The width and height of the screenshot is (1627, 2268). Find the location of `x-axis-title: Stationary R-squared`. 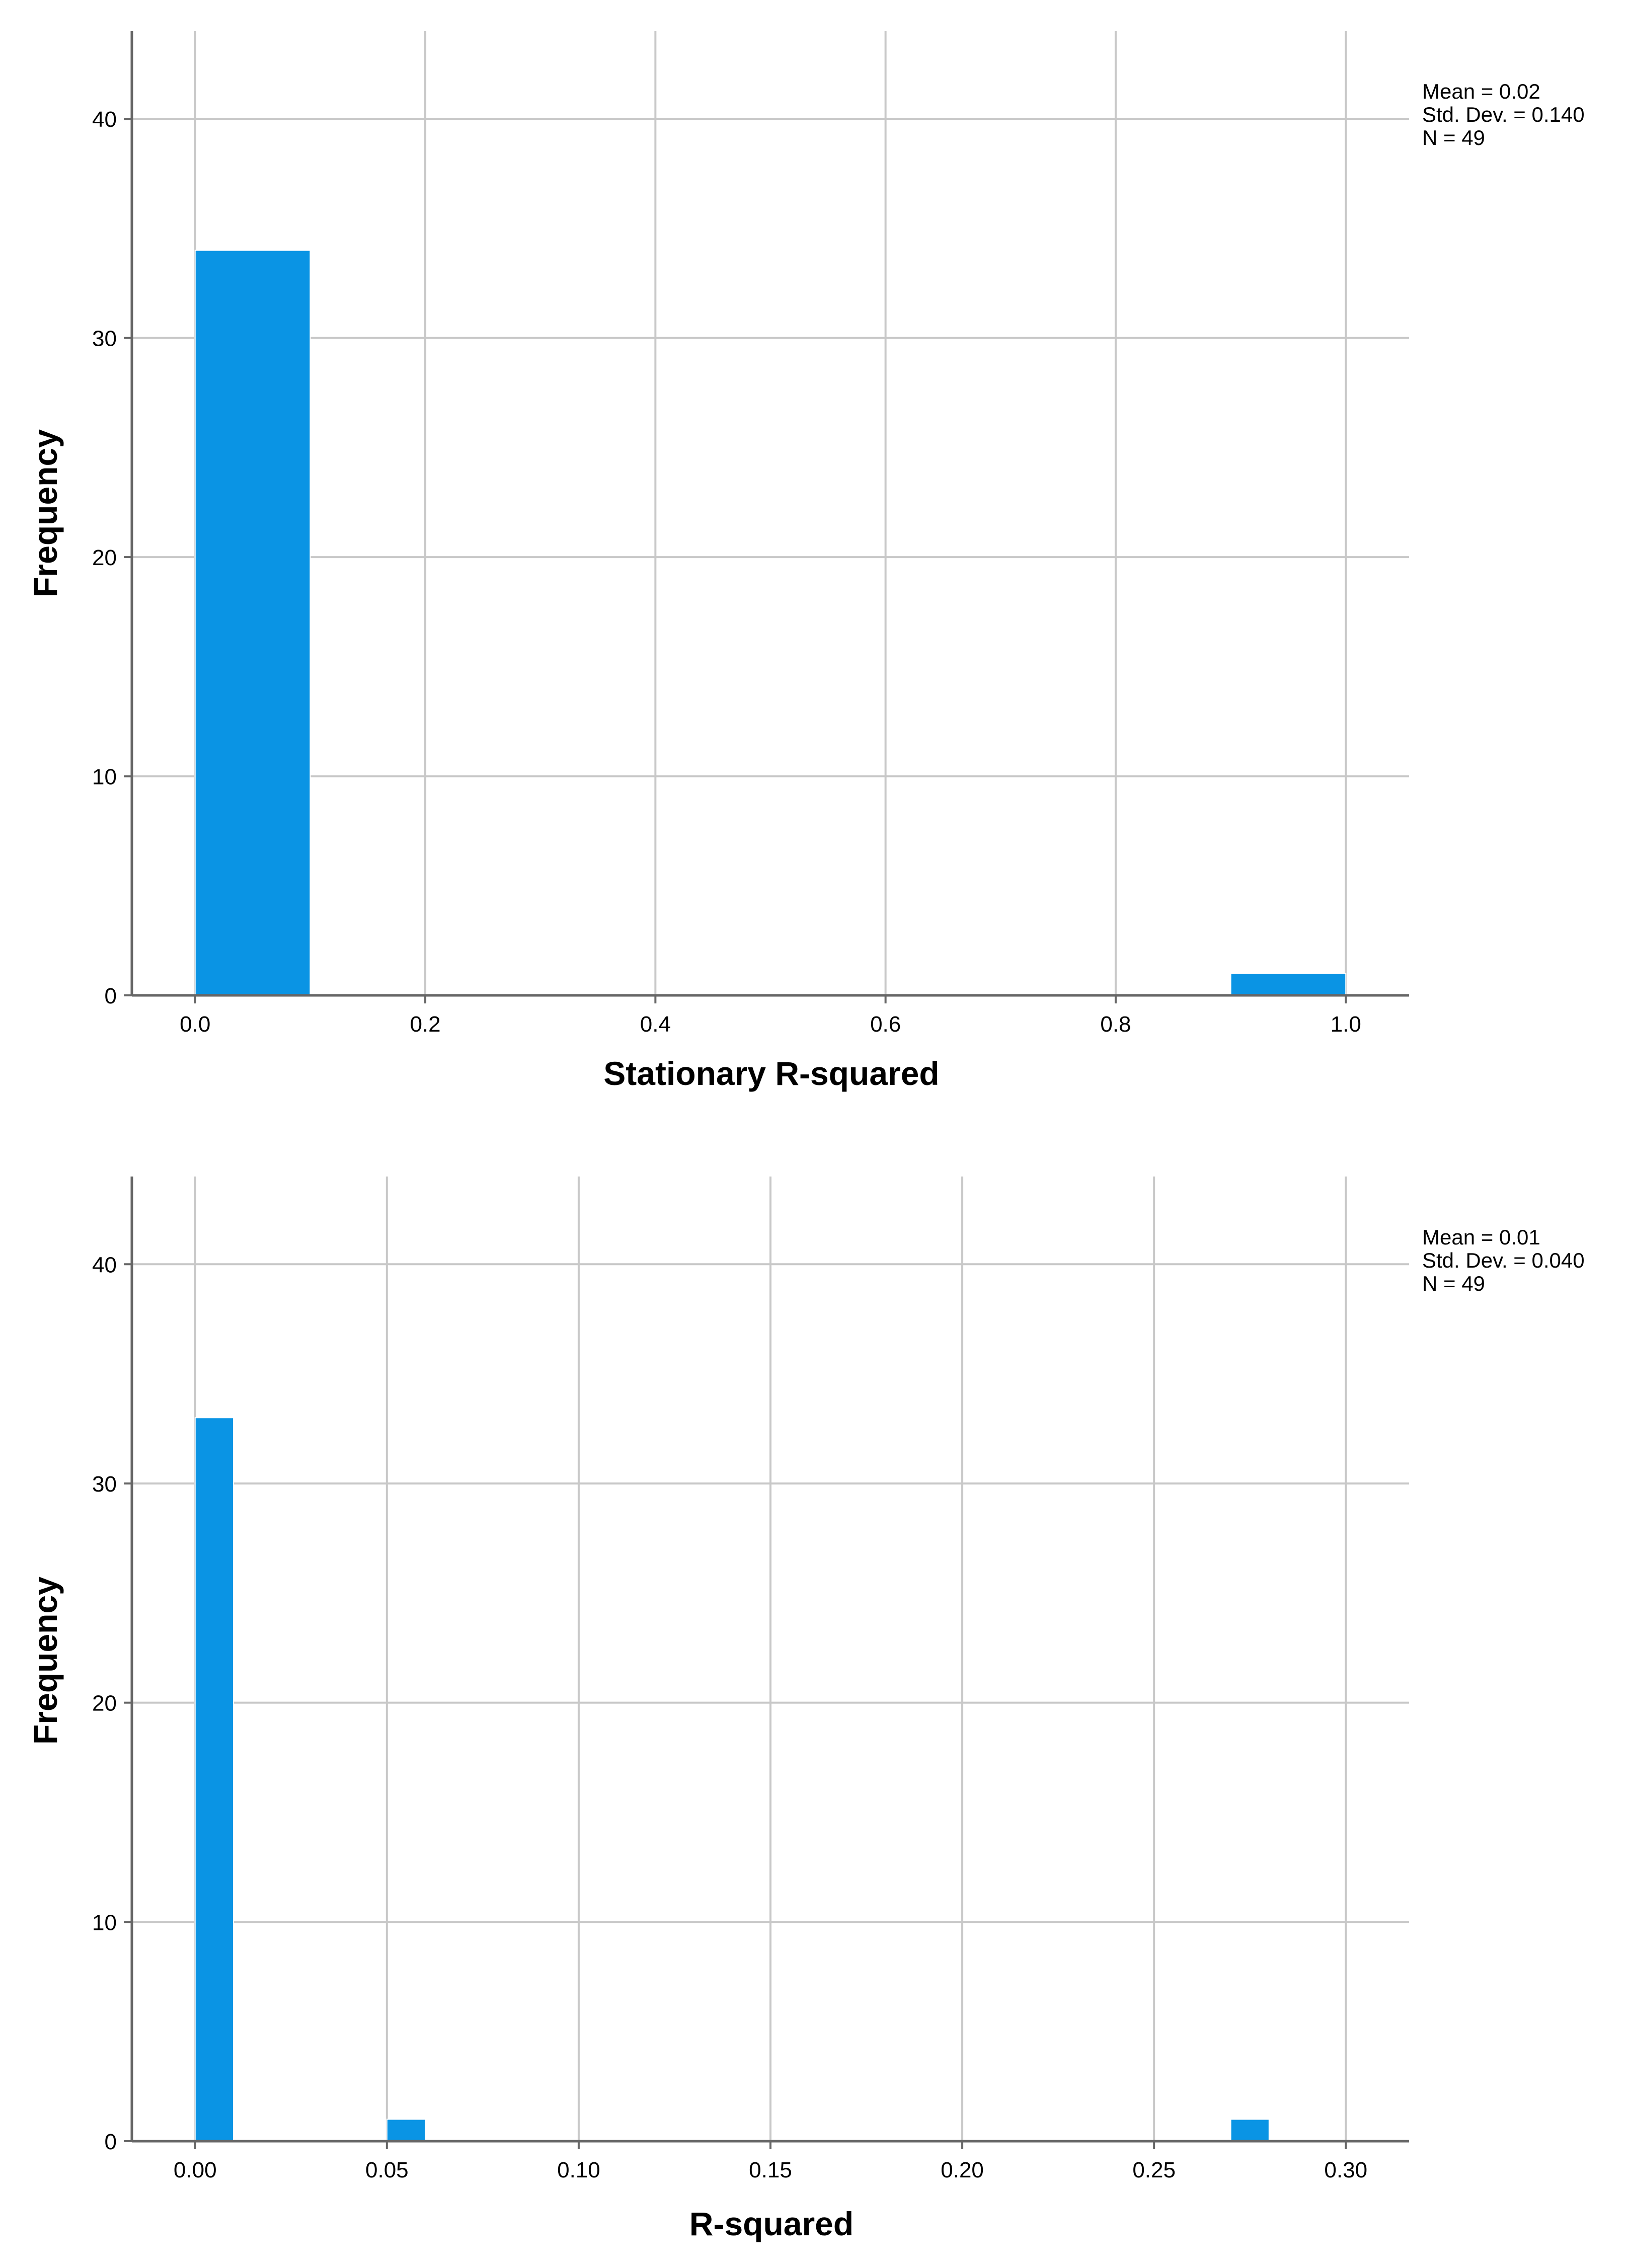

x-axis-title: Stationary R-squared is located at coordinates (771, 1073).